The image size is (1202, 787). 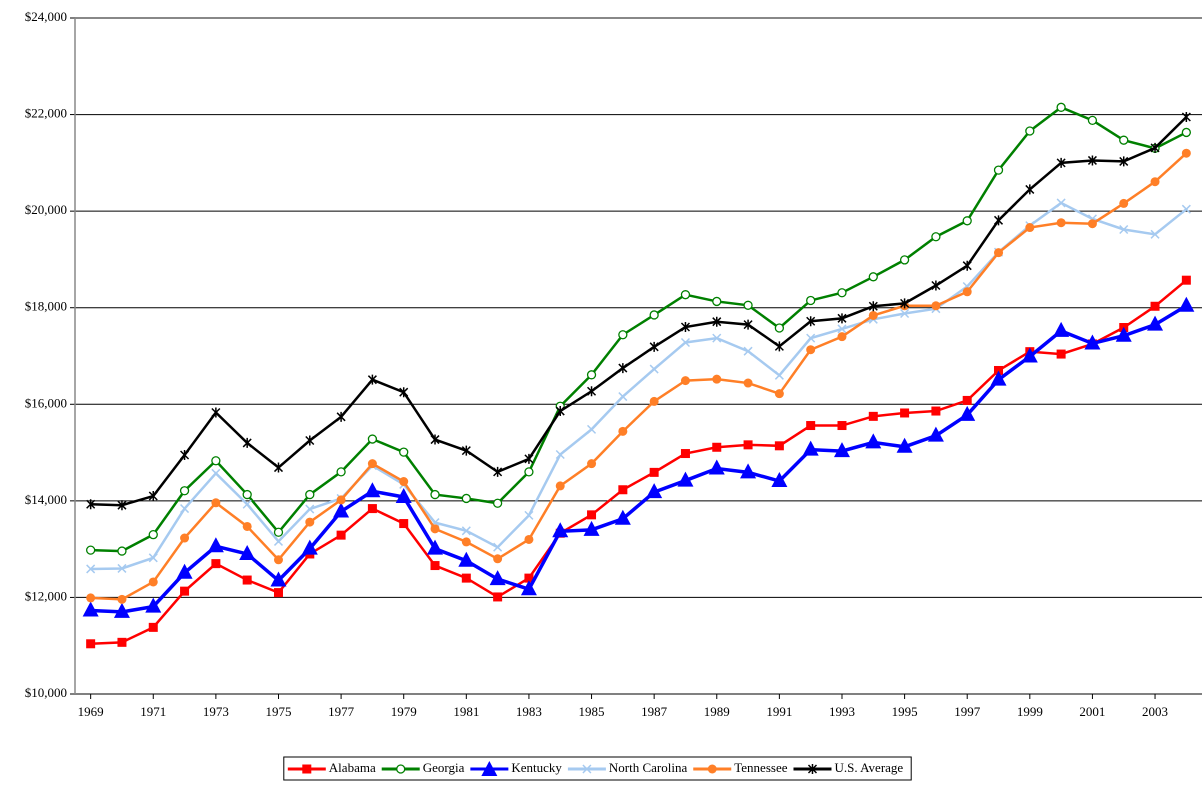 What do you see at coordinates (404, 711) in the screenshot?
I see `x-tick-label: 1979` at bounding box center [404, 711].